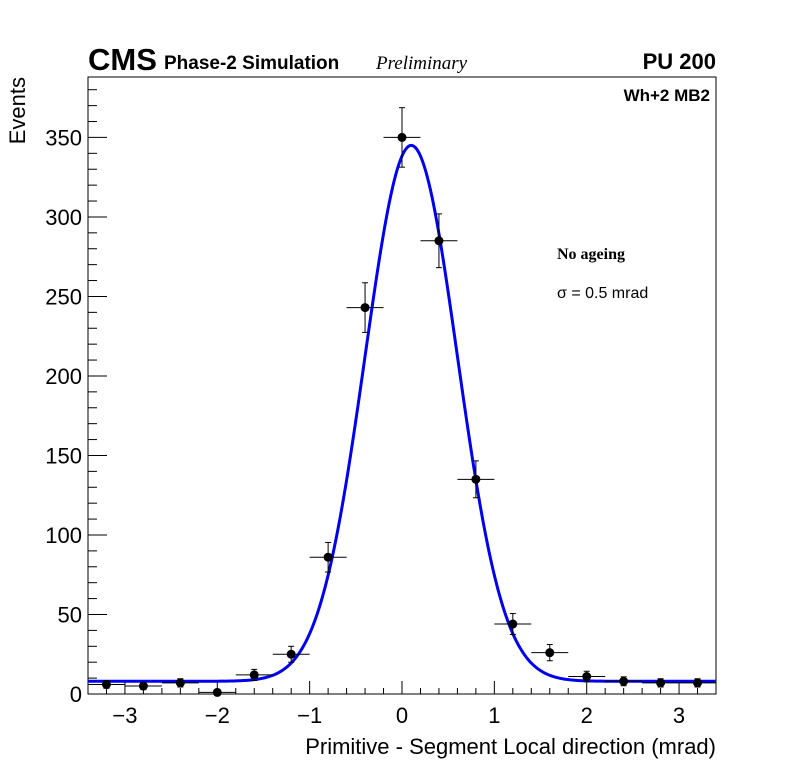 This screenshot has width=796, height=772. I want to click on y-tick-label: 200, so click(63, 376).